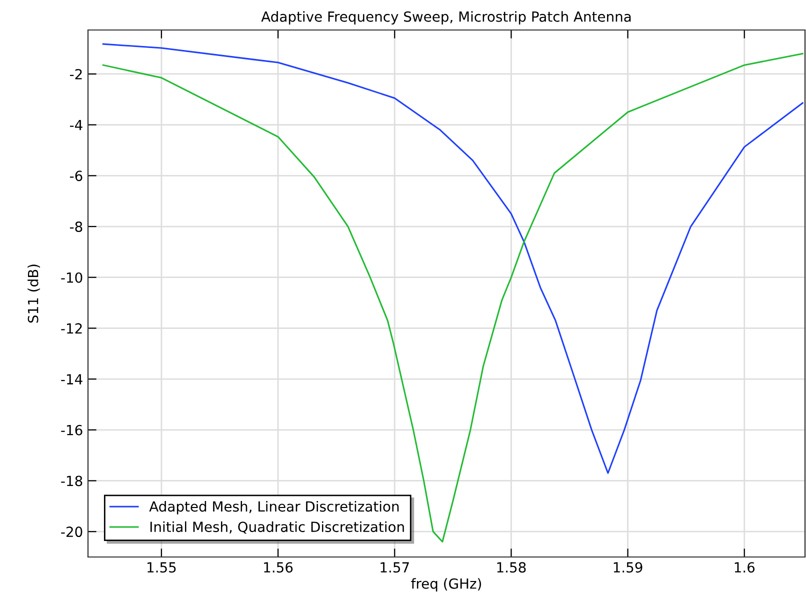 This screenshot has height=596, width=806. What do you see at coordinates (71, 532) in the screenshot?
I see `y-tick-label: -20` at bounding box center [71, 532].